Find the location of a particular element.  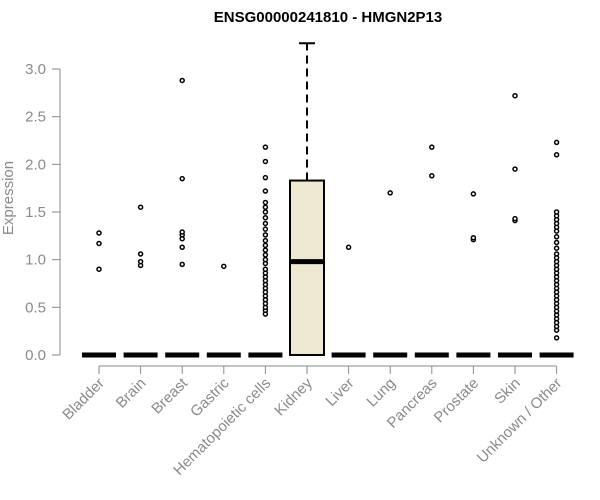

x-tick-label: Bladder is located at coordinates (83, 399).